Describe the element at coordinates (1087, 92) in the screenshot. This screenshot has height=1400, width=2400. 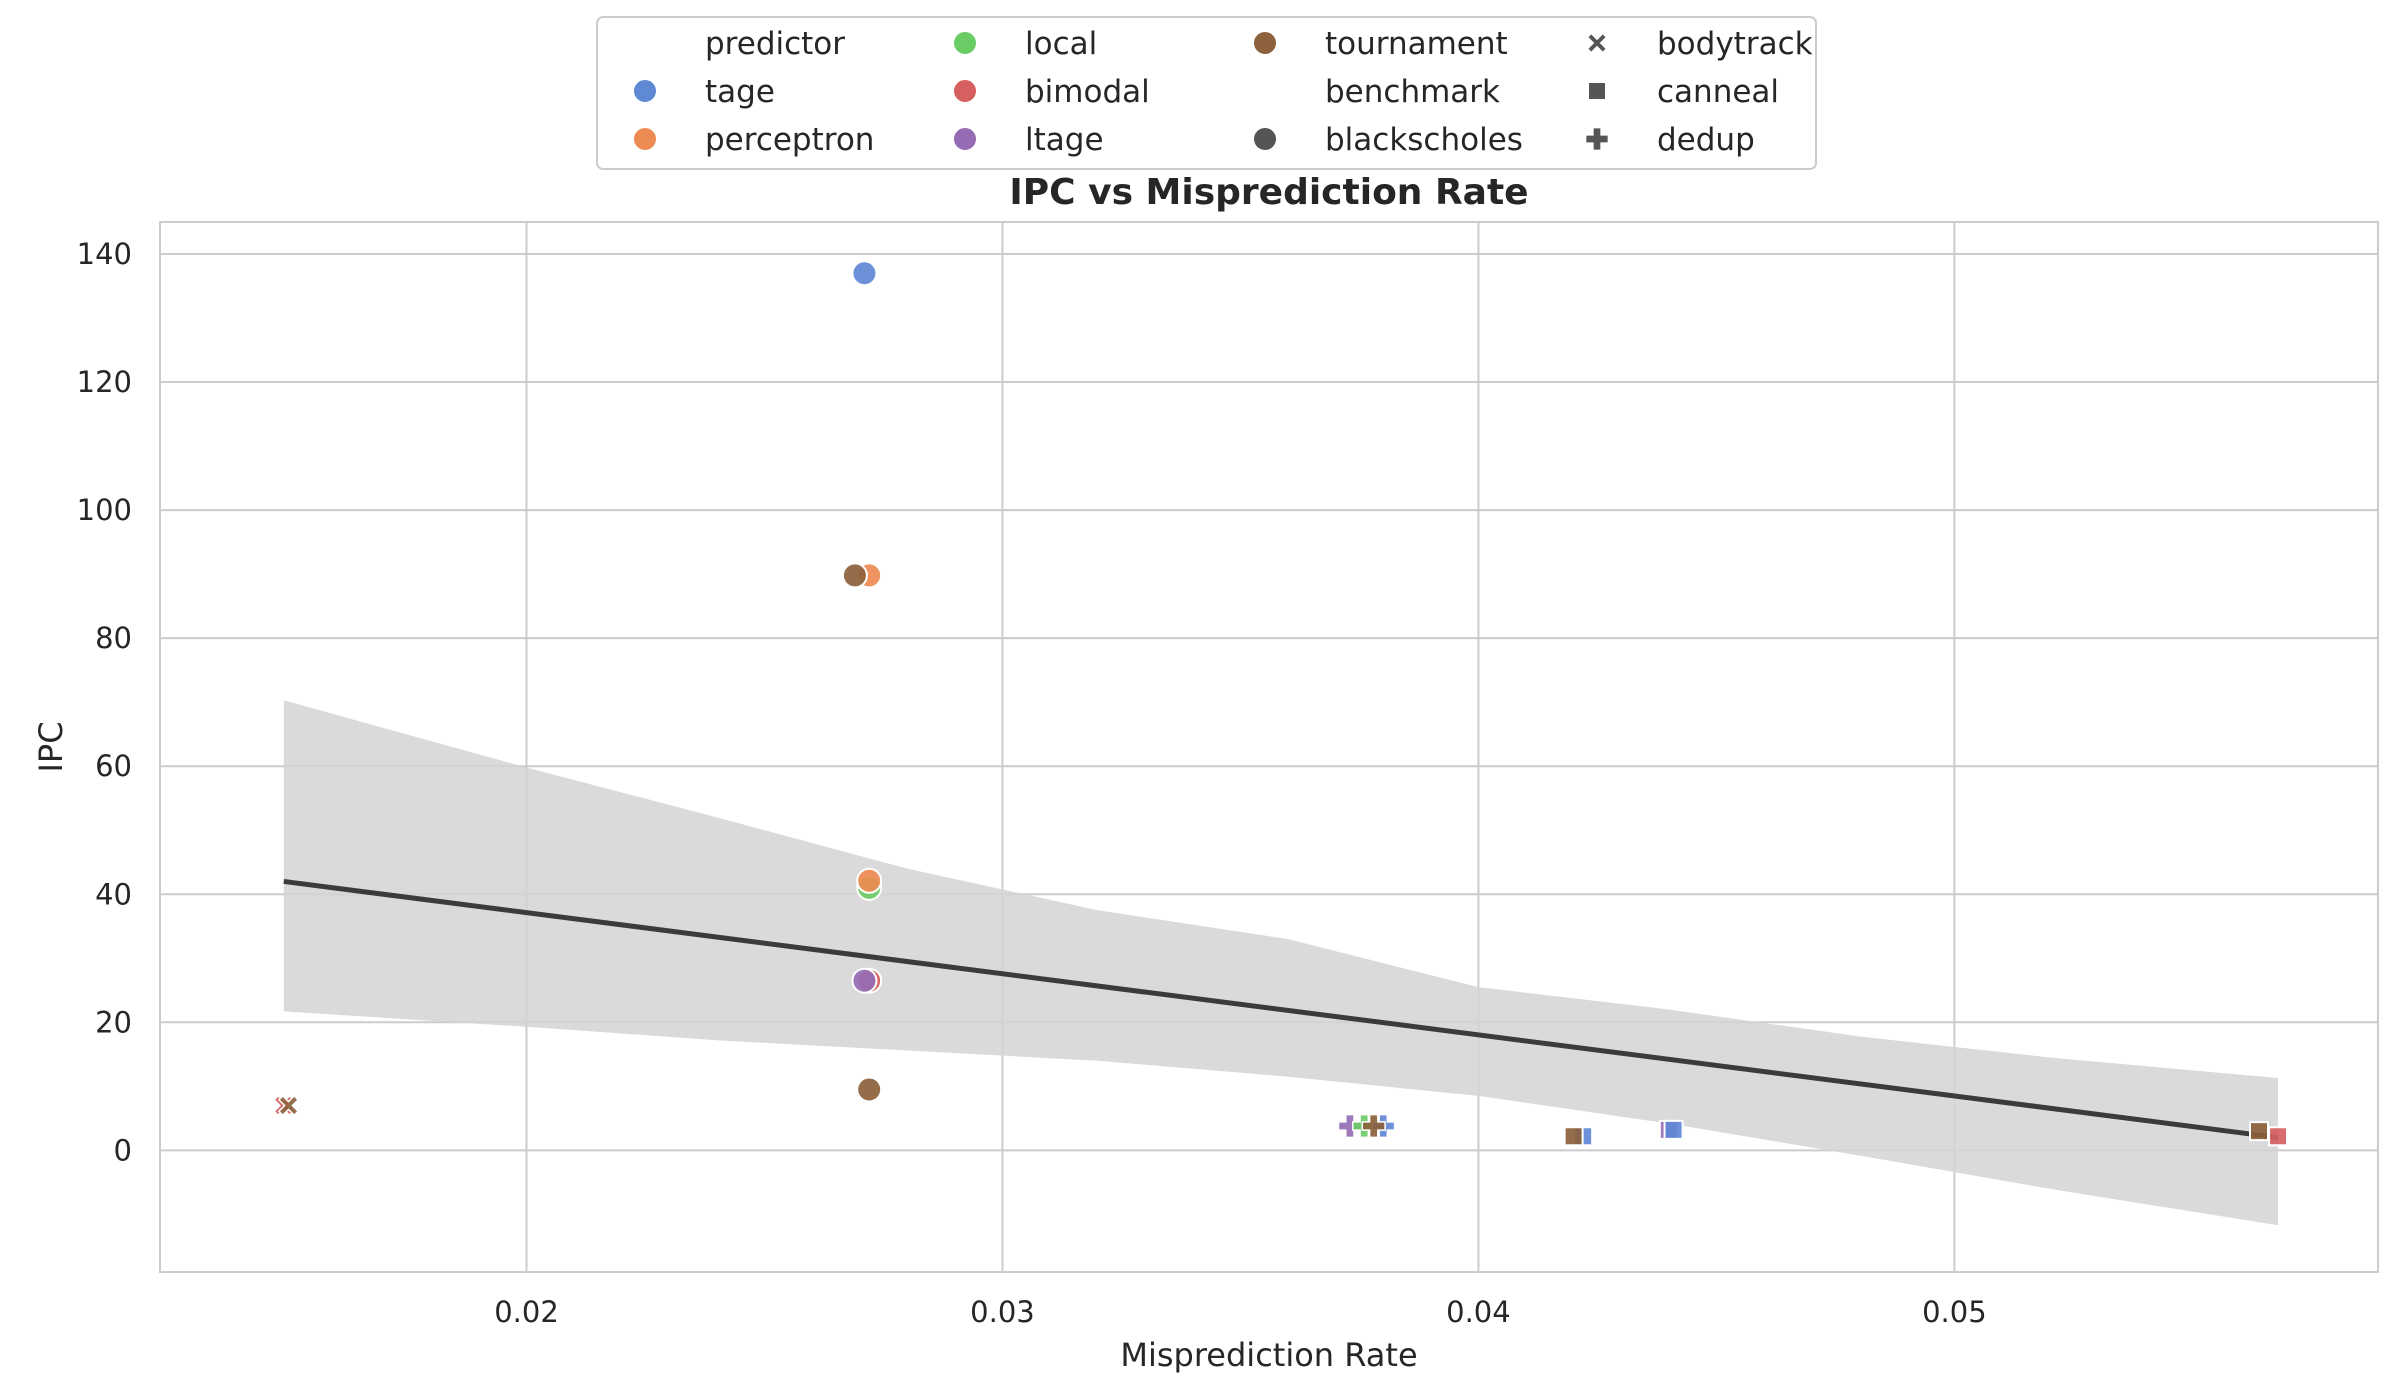
I see `legend-label: bimodal` at that location.